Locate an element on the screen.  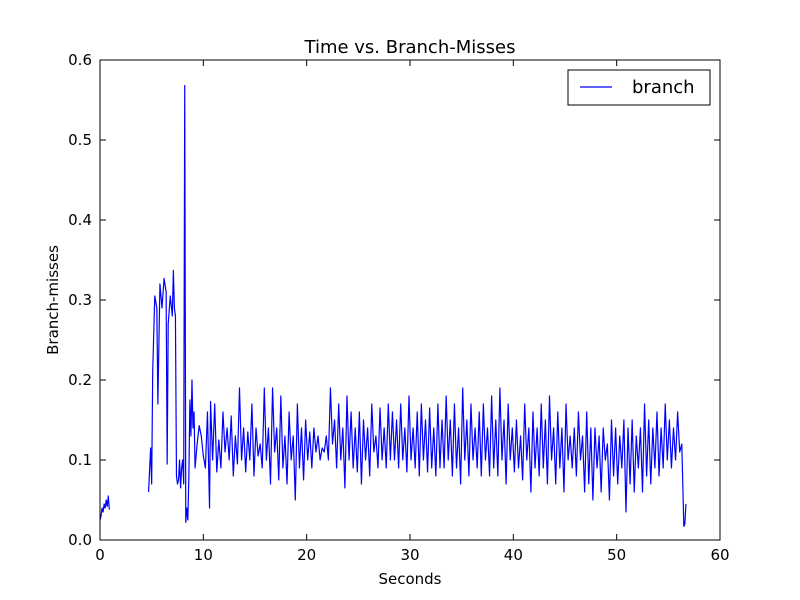
legend: branch is located at coordinates (639, 87).